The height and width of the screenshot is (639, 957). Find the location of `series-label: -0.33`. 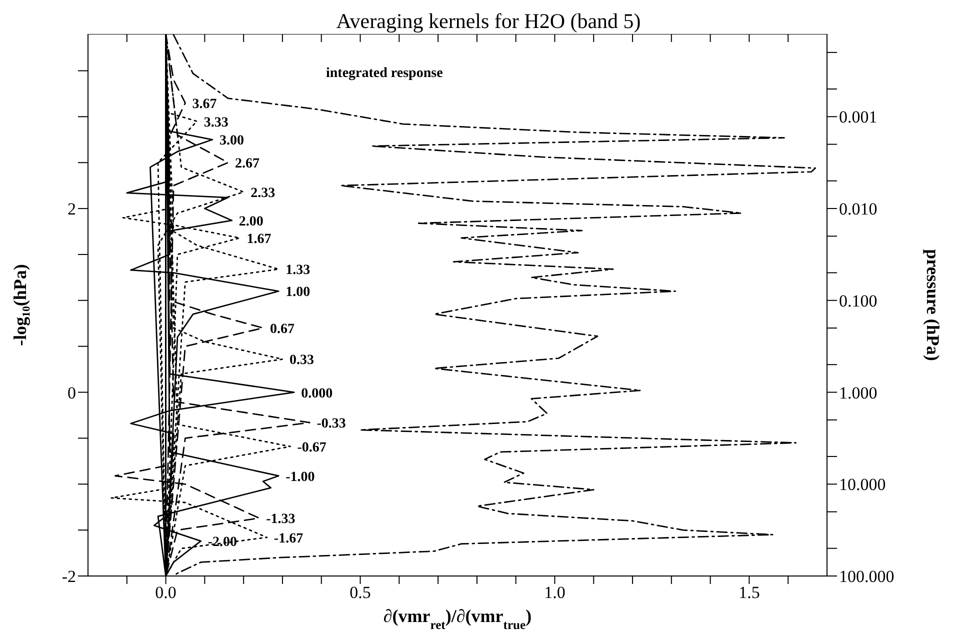

series-label: -0.33 is located at coordinates (331, 424).